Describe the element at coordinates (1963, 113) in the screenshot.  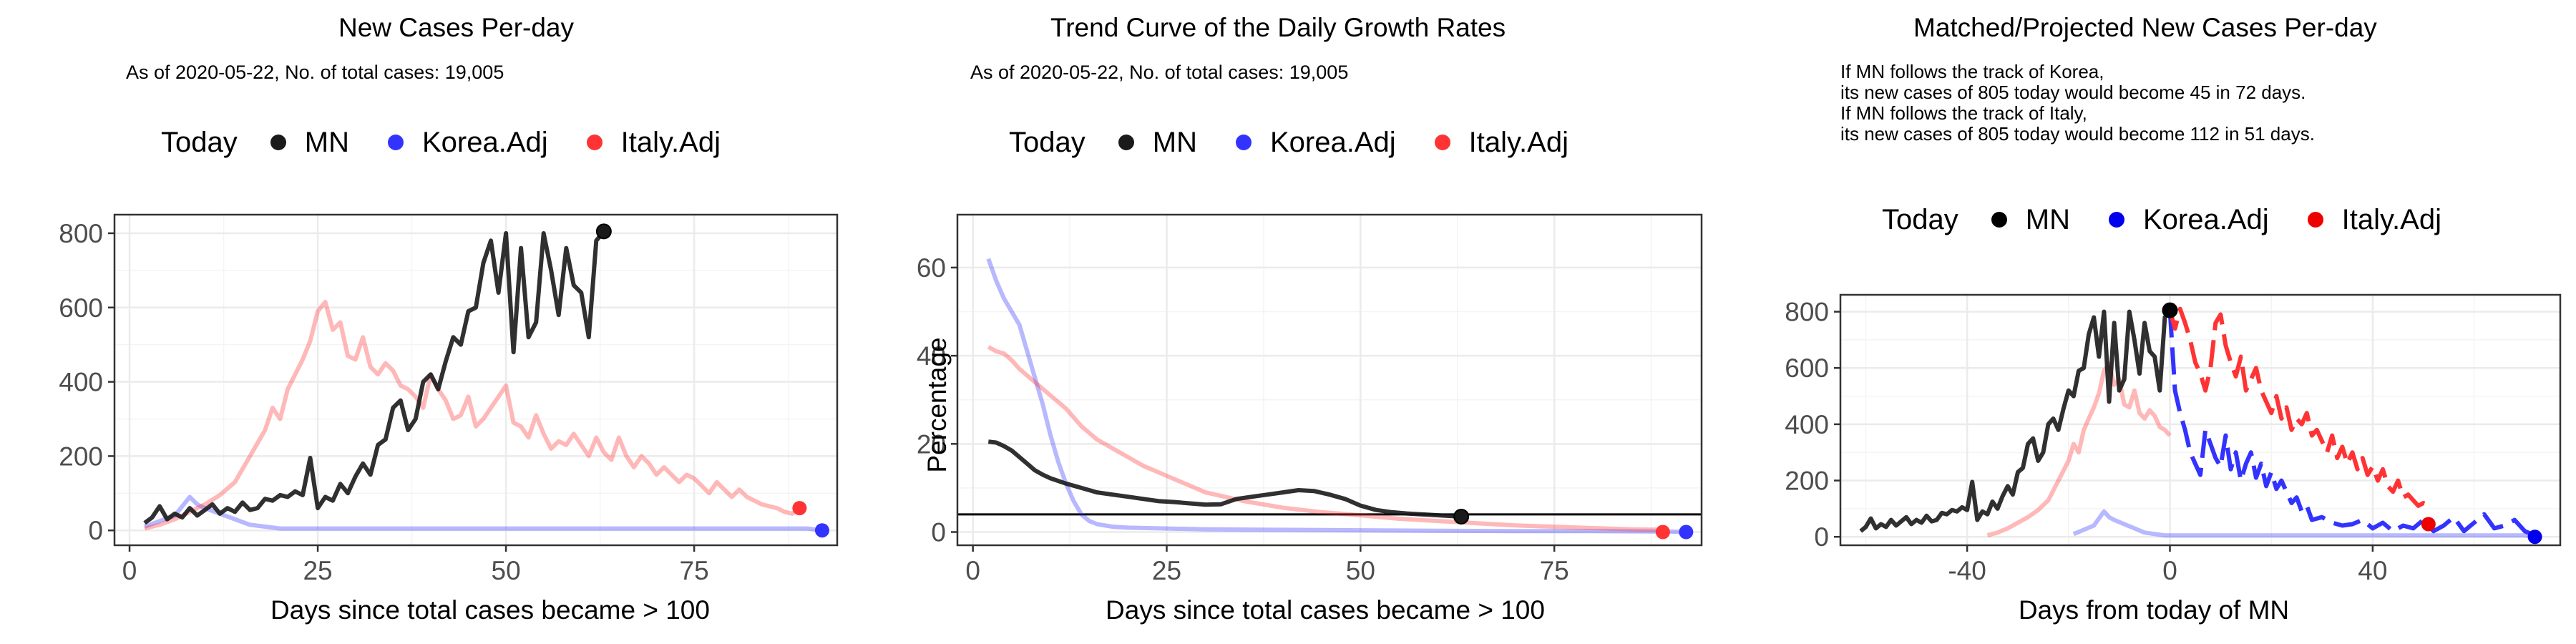
I see `chart-note-3: If MN follows the track of Italy,` at that location.